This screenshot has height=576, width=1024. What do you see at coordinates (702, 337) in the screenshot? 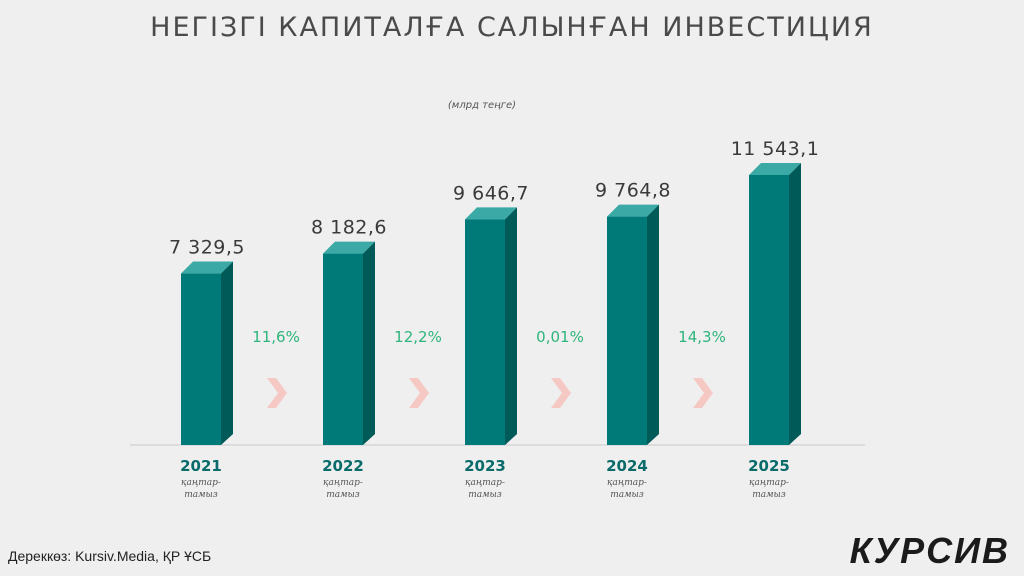
I see `growth-label: 14,3%` at bounding box center [702, 337].